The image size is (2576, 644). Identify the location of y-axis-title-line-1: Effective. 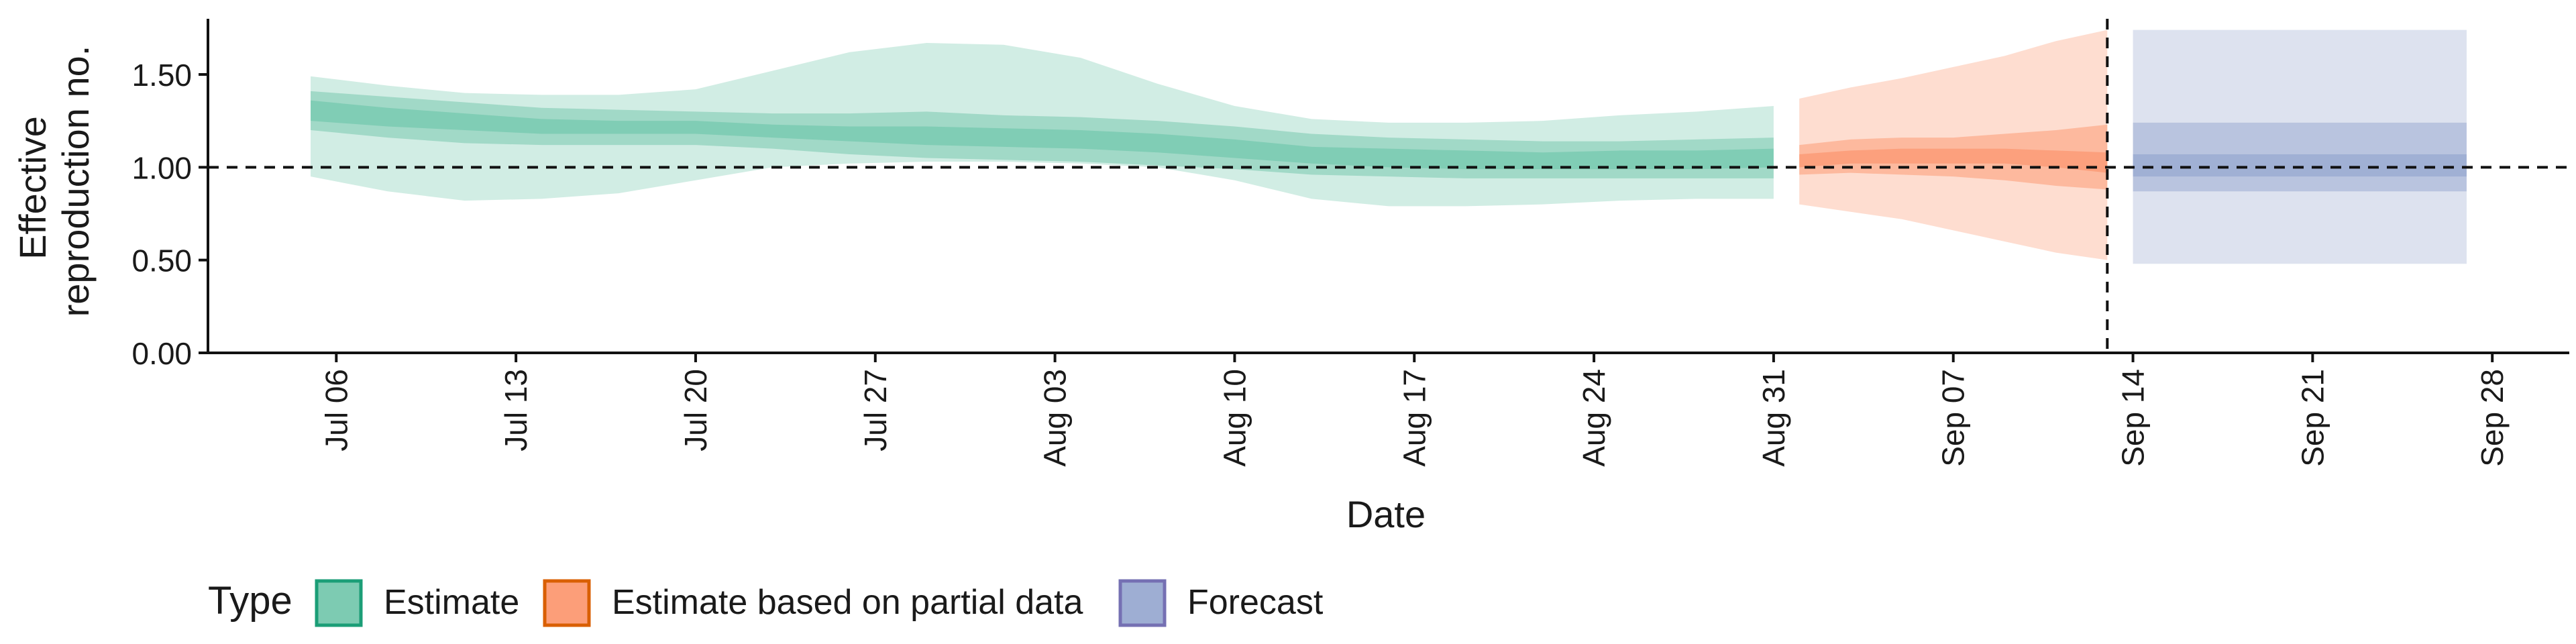
(32, 188).